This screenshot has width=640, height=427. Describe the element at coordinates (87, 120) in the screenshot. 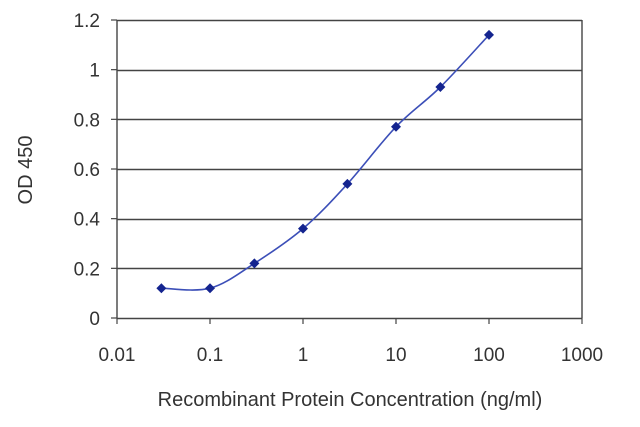

I see `y-tick-label: 0.8` at that location.